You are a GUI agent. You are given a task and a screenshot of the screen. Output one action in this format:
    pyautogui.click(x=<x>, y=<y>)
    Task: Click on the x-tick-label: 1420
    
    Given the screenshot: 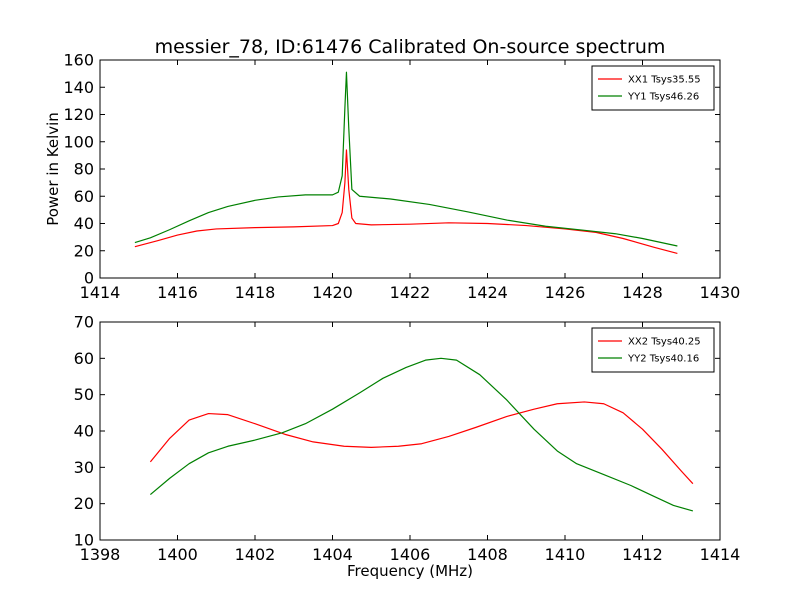 What is the action you would take?
    pyautogui.click(x=332, y=292)
    